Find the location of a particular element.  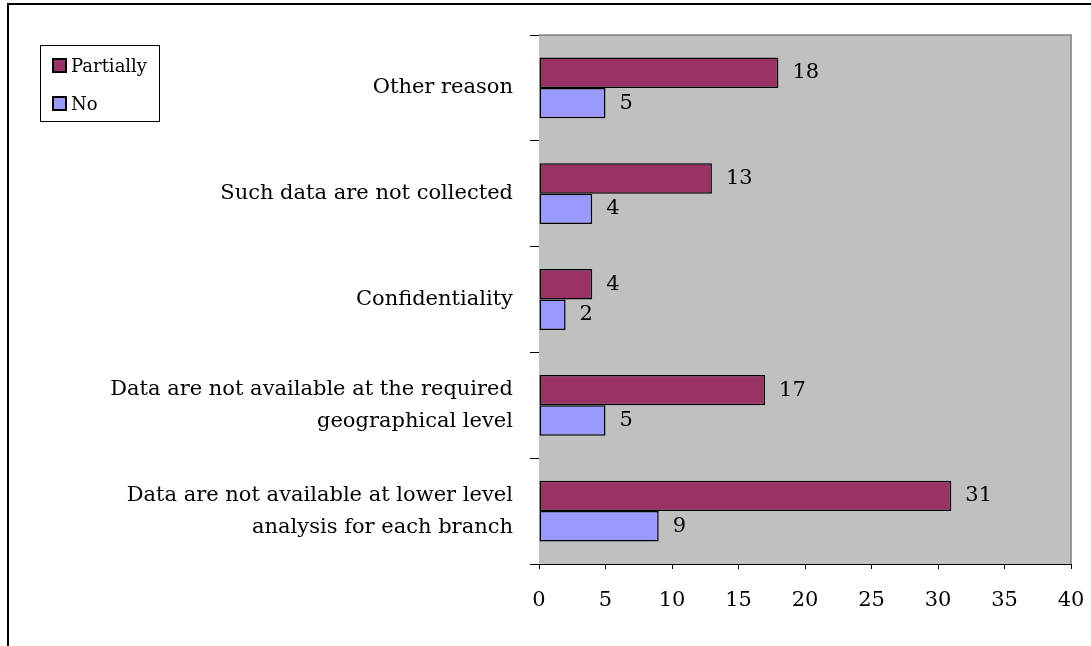

y-tick-label: Such data are not collected is located at coordinates (366, 192).